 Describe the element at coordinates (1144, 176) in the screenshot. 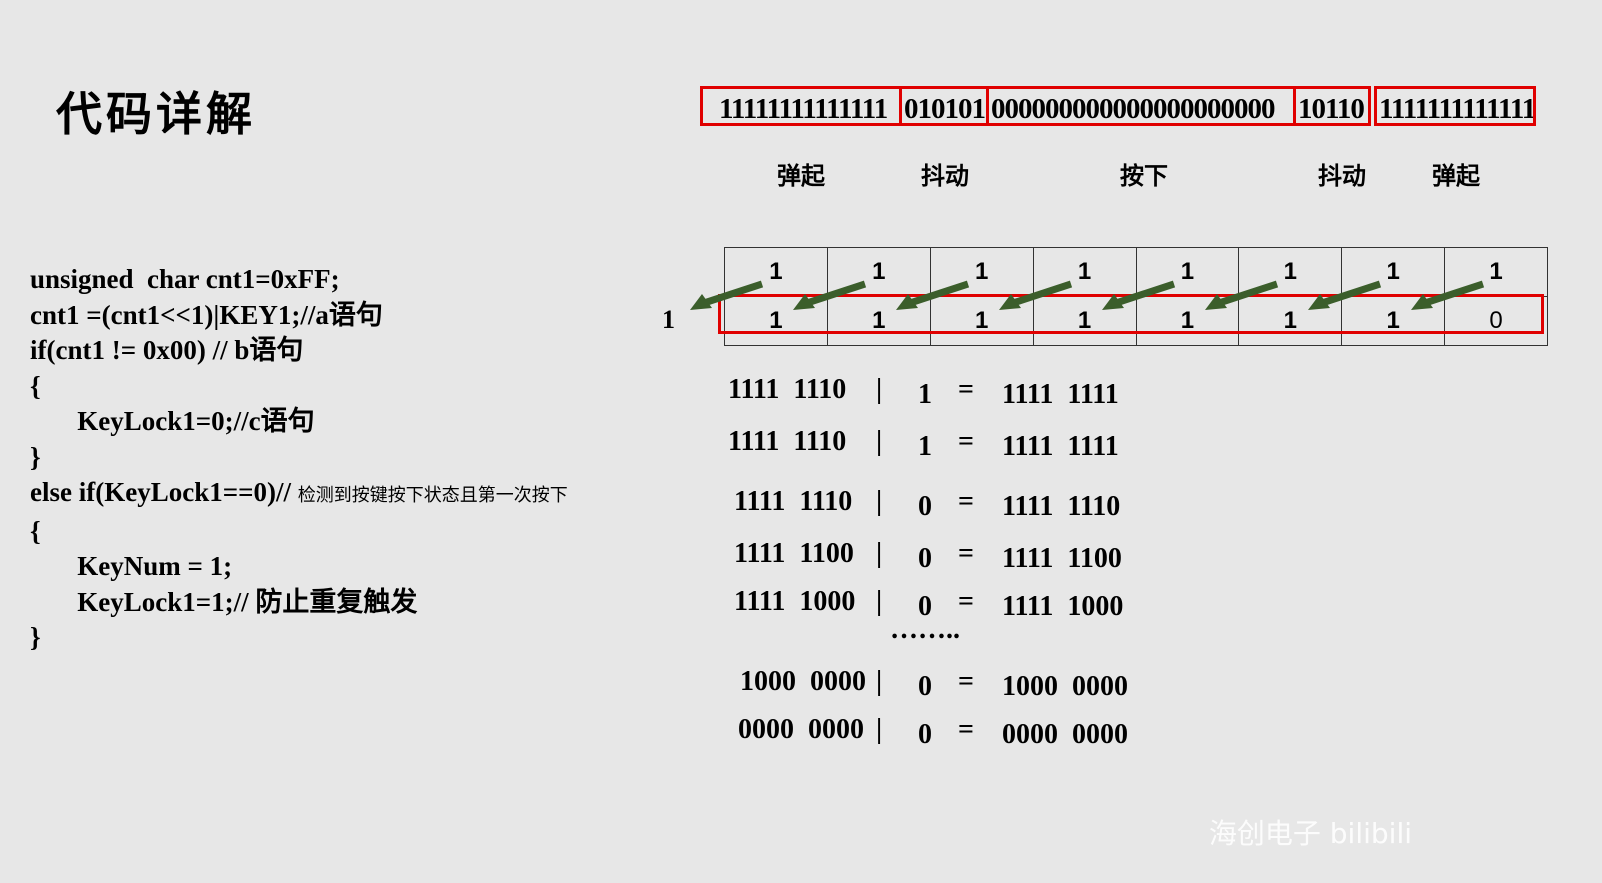

I see `phase-label: 按下` at that location.